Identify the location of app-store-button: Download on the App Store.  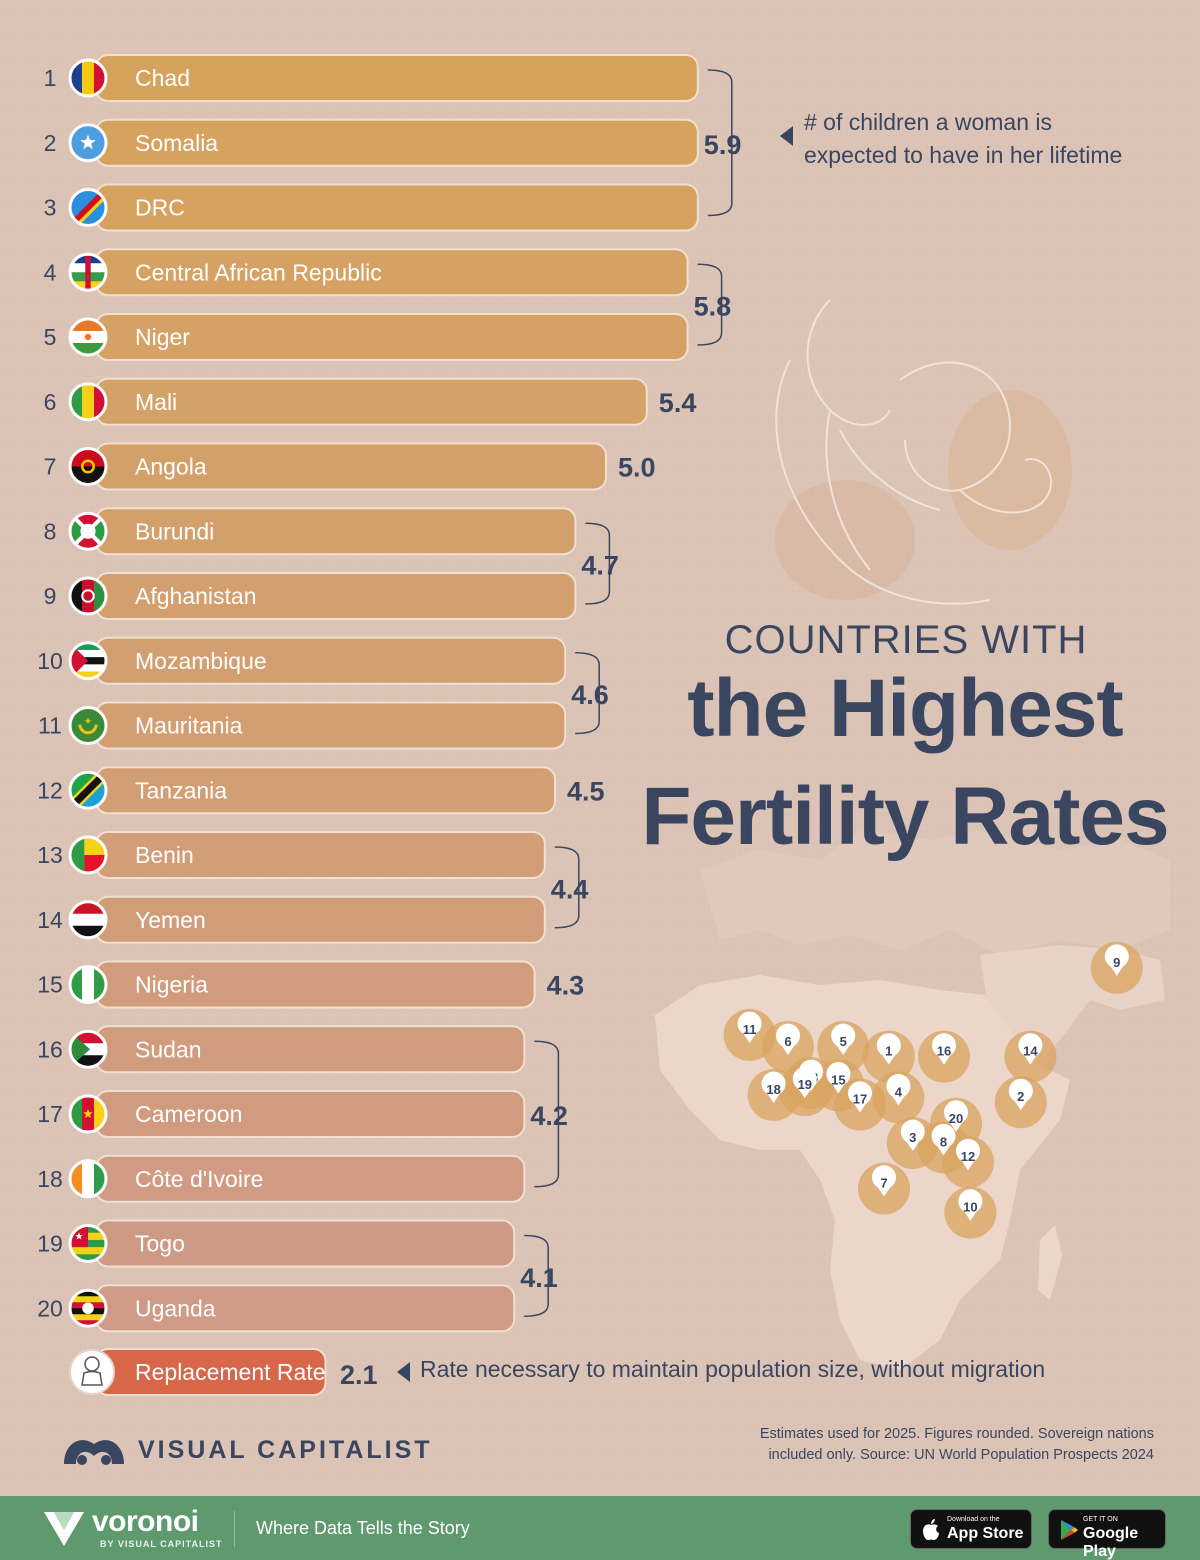
(971, 1529).